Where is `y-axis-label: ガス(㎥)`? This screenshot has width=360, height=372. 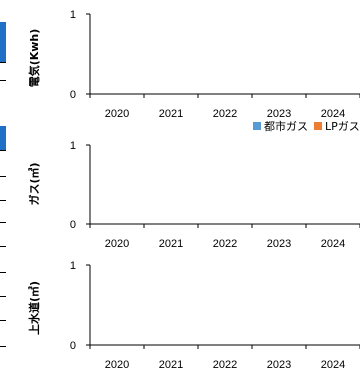
y-axis-label: ガス(㎥) is located at coordinates (34, 183).